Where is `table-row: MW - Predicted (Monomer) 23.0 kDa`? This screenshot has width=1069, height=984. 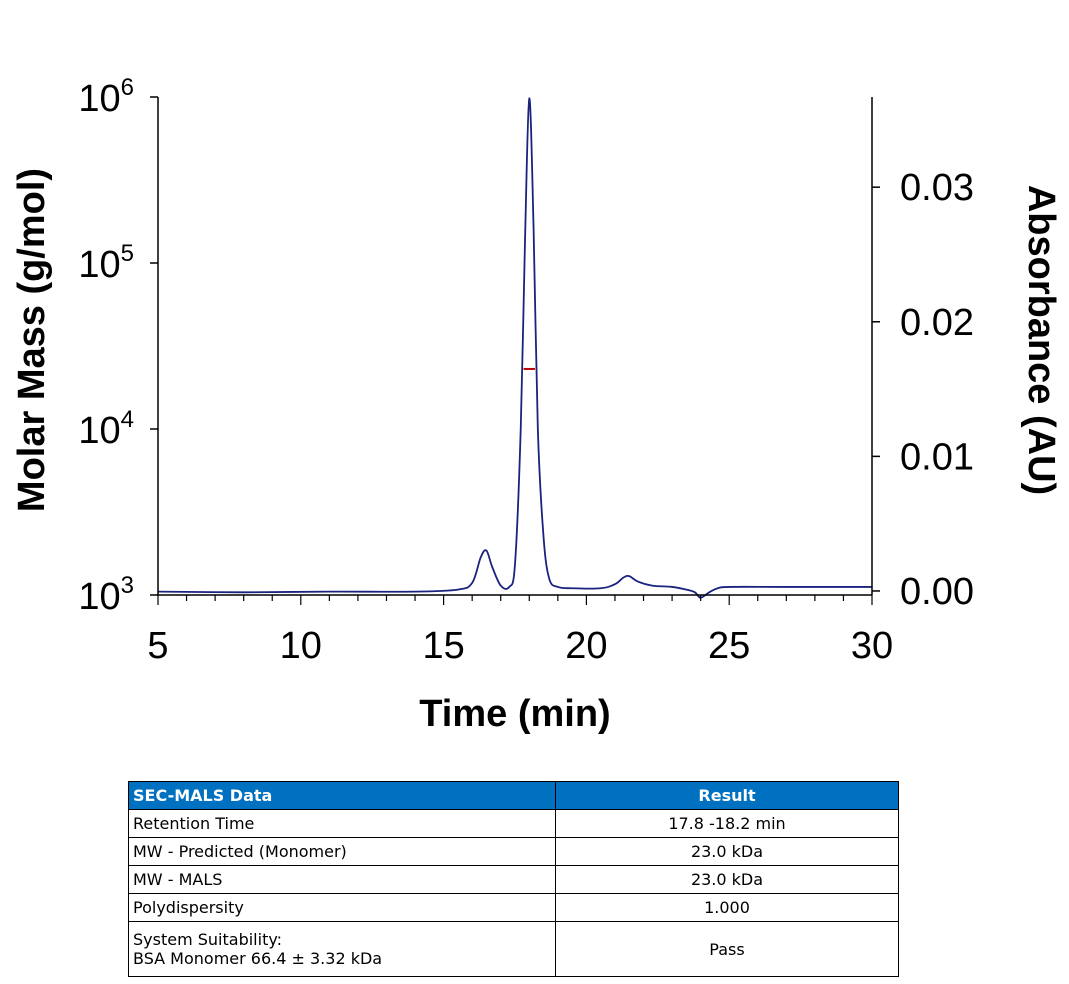 table-row: MW - Predicted (Monomer) 23.0 kDa is located at coordinates (513, 851).